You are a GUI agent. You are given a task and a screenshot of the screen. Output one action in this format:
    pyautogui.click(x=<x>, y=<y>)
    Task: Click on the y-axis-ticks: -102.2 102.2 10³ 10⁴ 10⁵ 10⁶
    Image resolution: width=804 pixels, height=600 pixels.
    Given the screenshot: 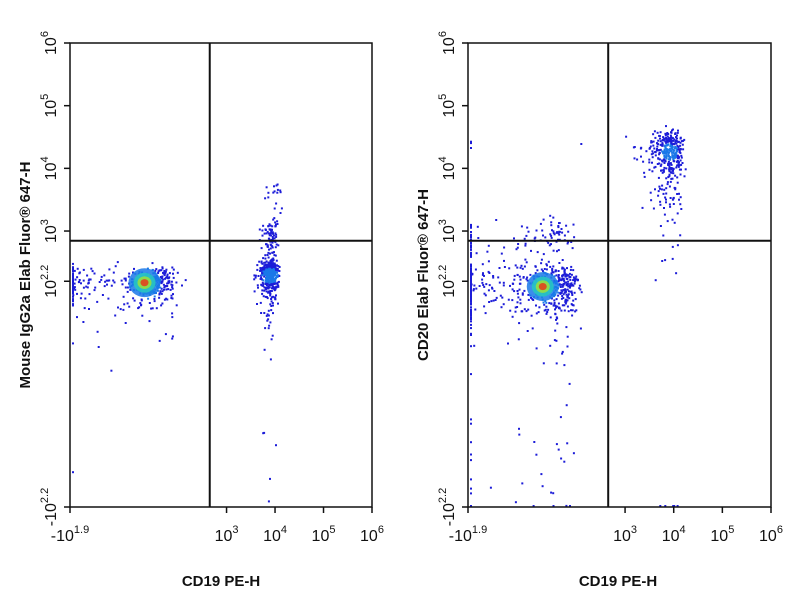 What is the action you would take?
    pyautogui.click(x=54, y=278)
    